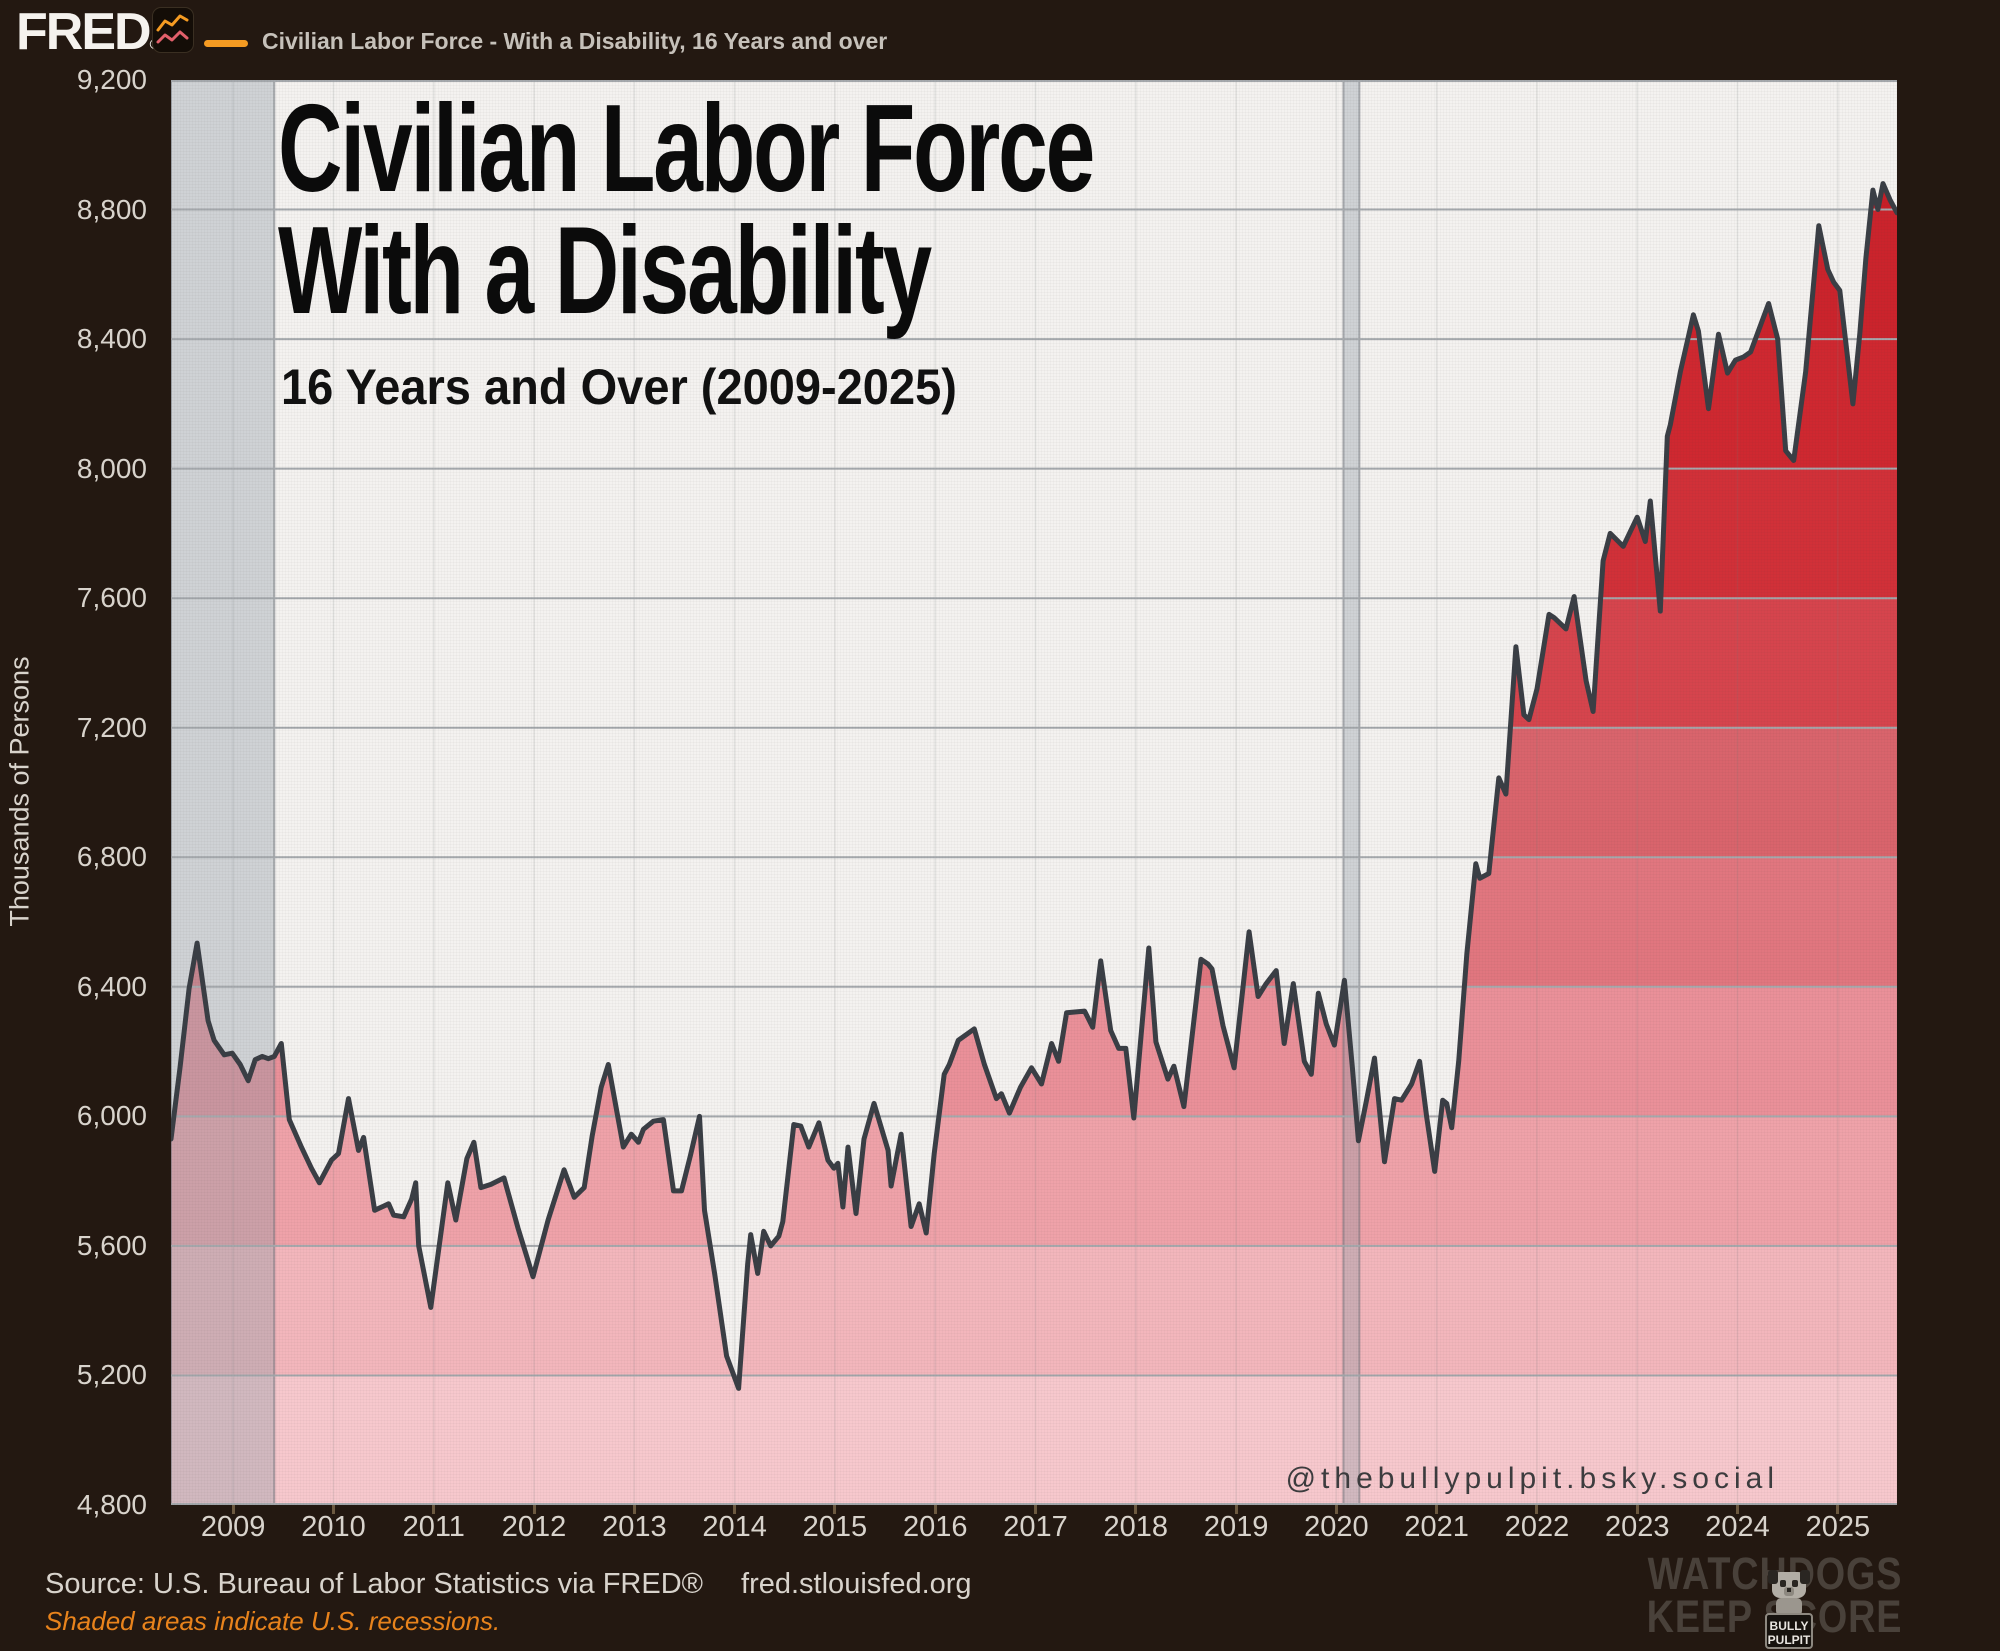  I want to click on x-tick-2023, so click(1637, 1509).